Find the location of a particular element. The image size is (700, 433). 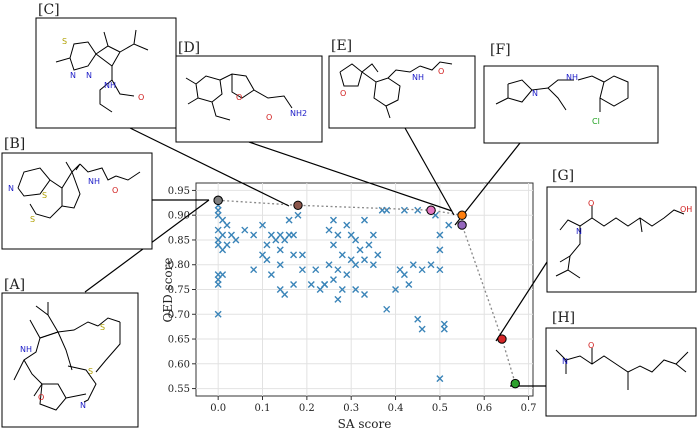

y-tick-label: 0.95 is located at coordinates (179, 191).